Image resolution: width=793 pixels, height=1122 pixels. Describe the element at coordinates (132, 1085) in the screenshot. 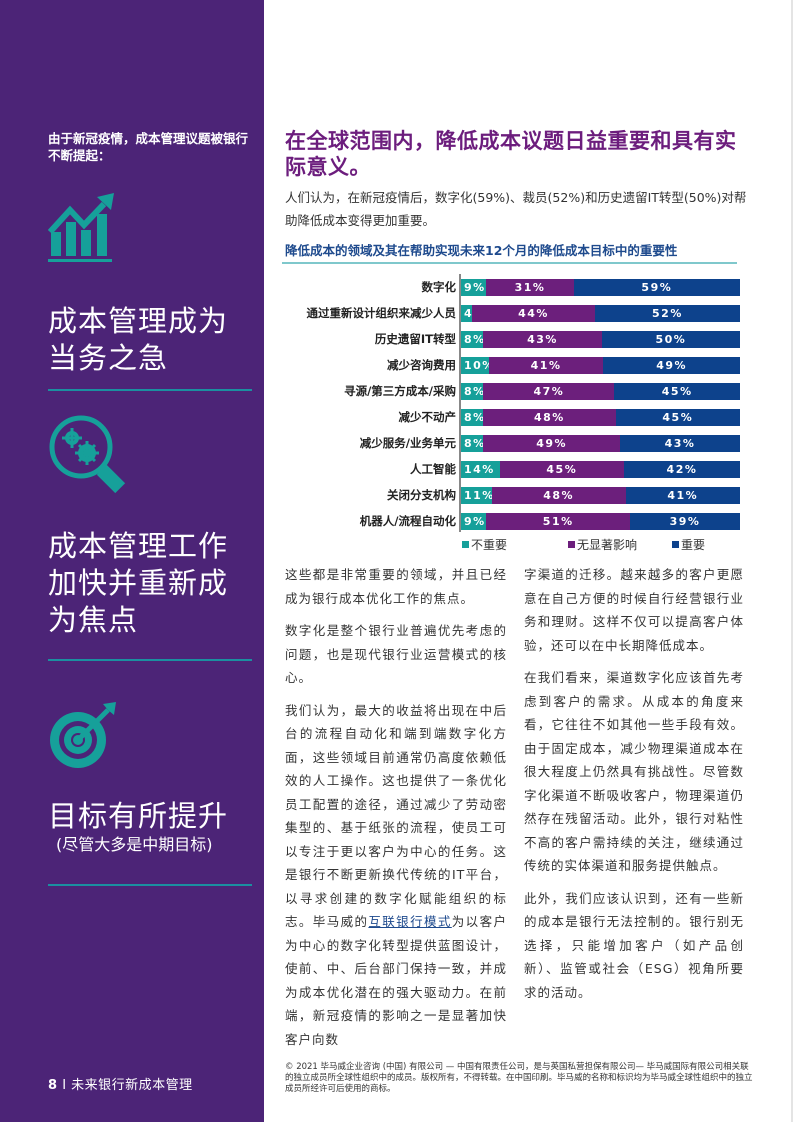

I see `footer-title: 未来银行新成本管理` at that location.